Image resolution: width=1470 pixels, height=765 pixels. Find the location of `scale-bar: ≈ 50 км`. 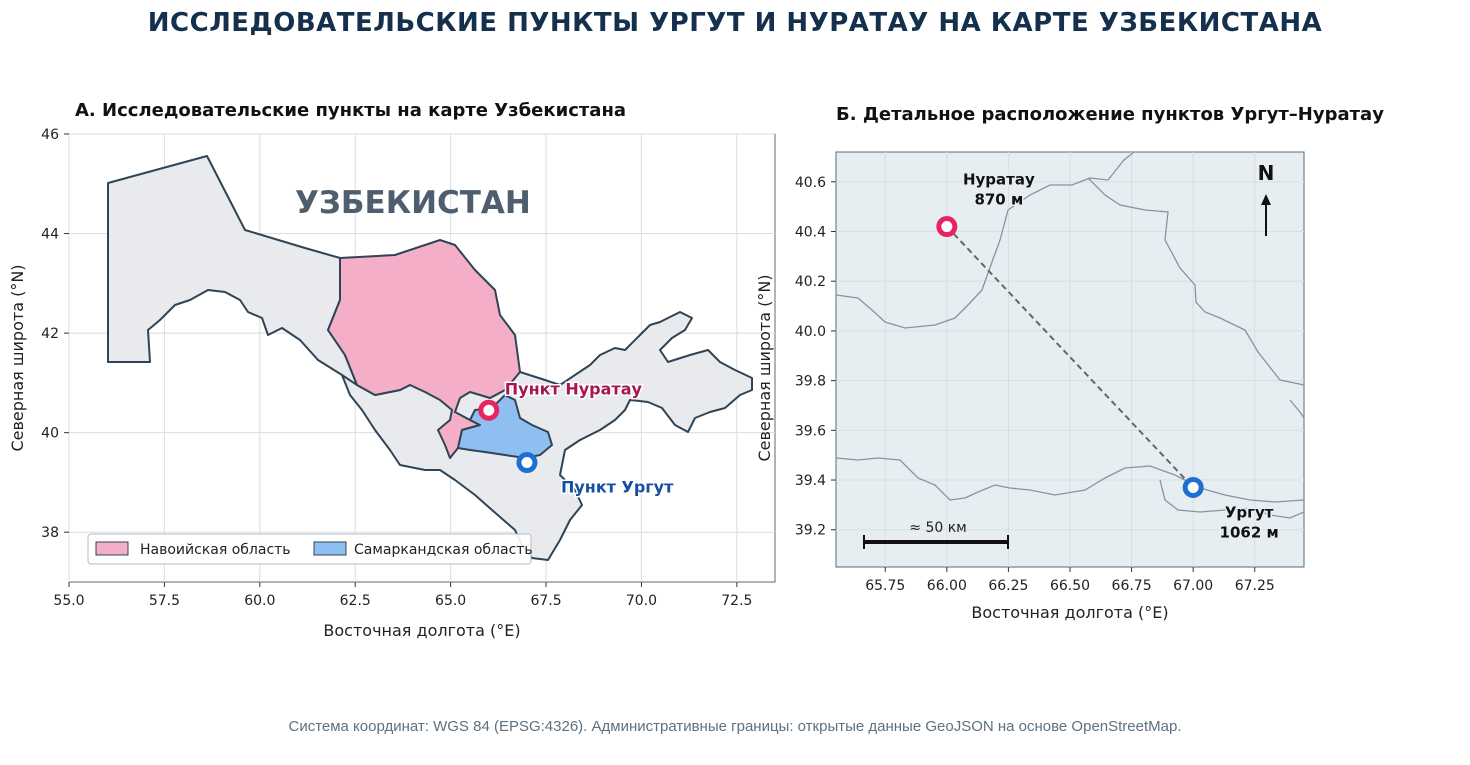

scale-bar: ≈ 50 км is located at coordinates (936, 534).